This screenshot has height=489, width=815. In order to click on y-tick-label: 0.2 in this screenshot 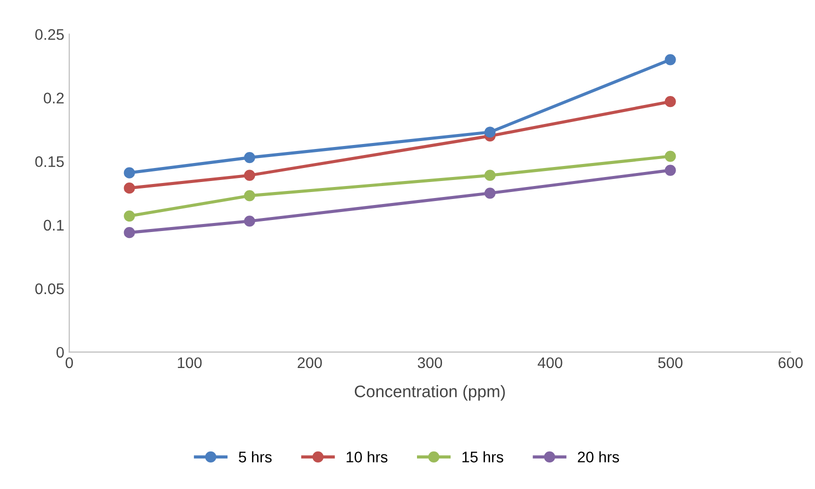, I will do `click(54, 98)`.